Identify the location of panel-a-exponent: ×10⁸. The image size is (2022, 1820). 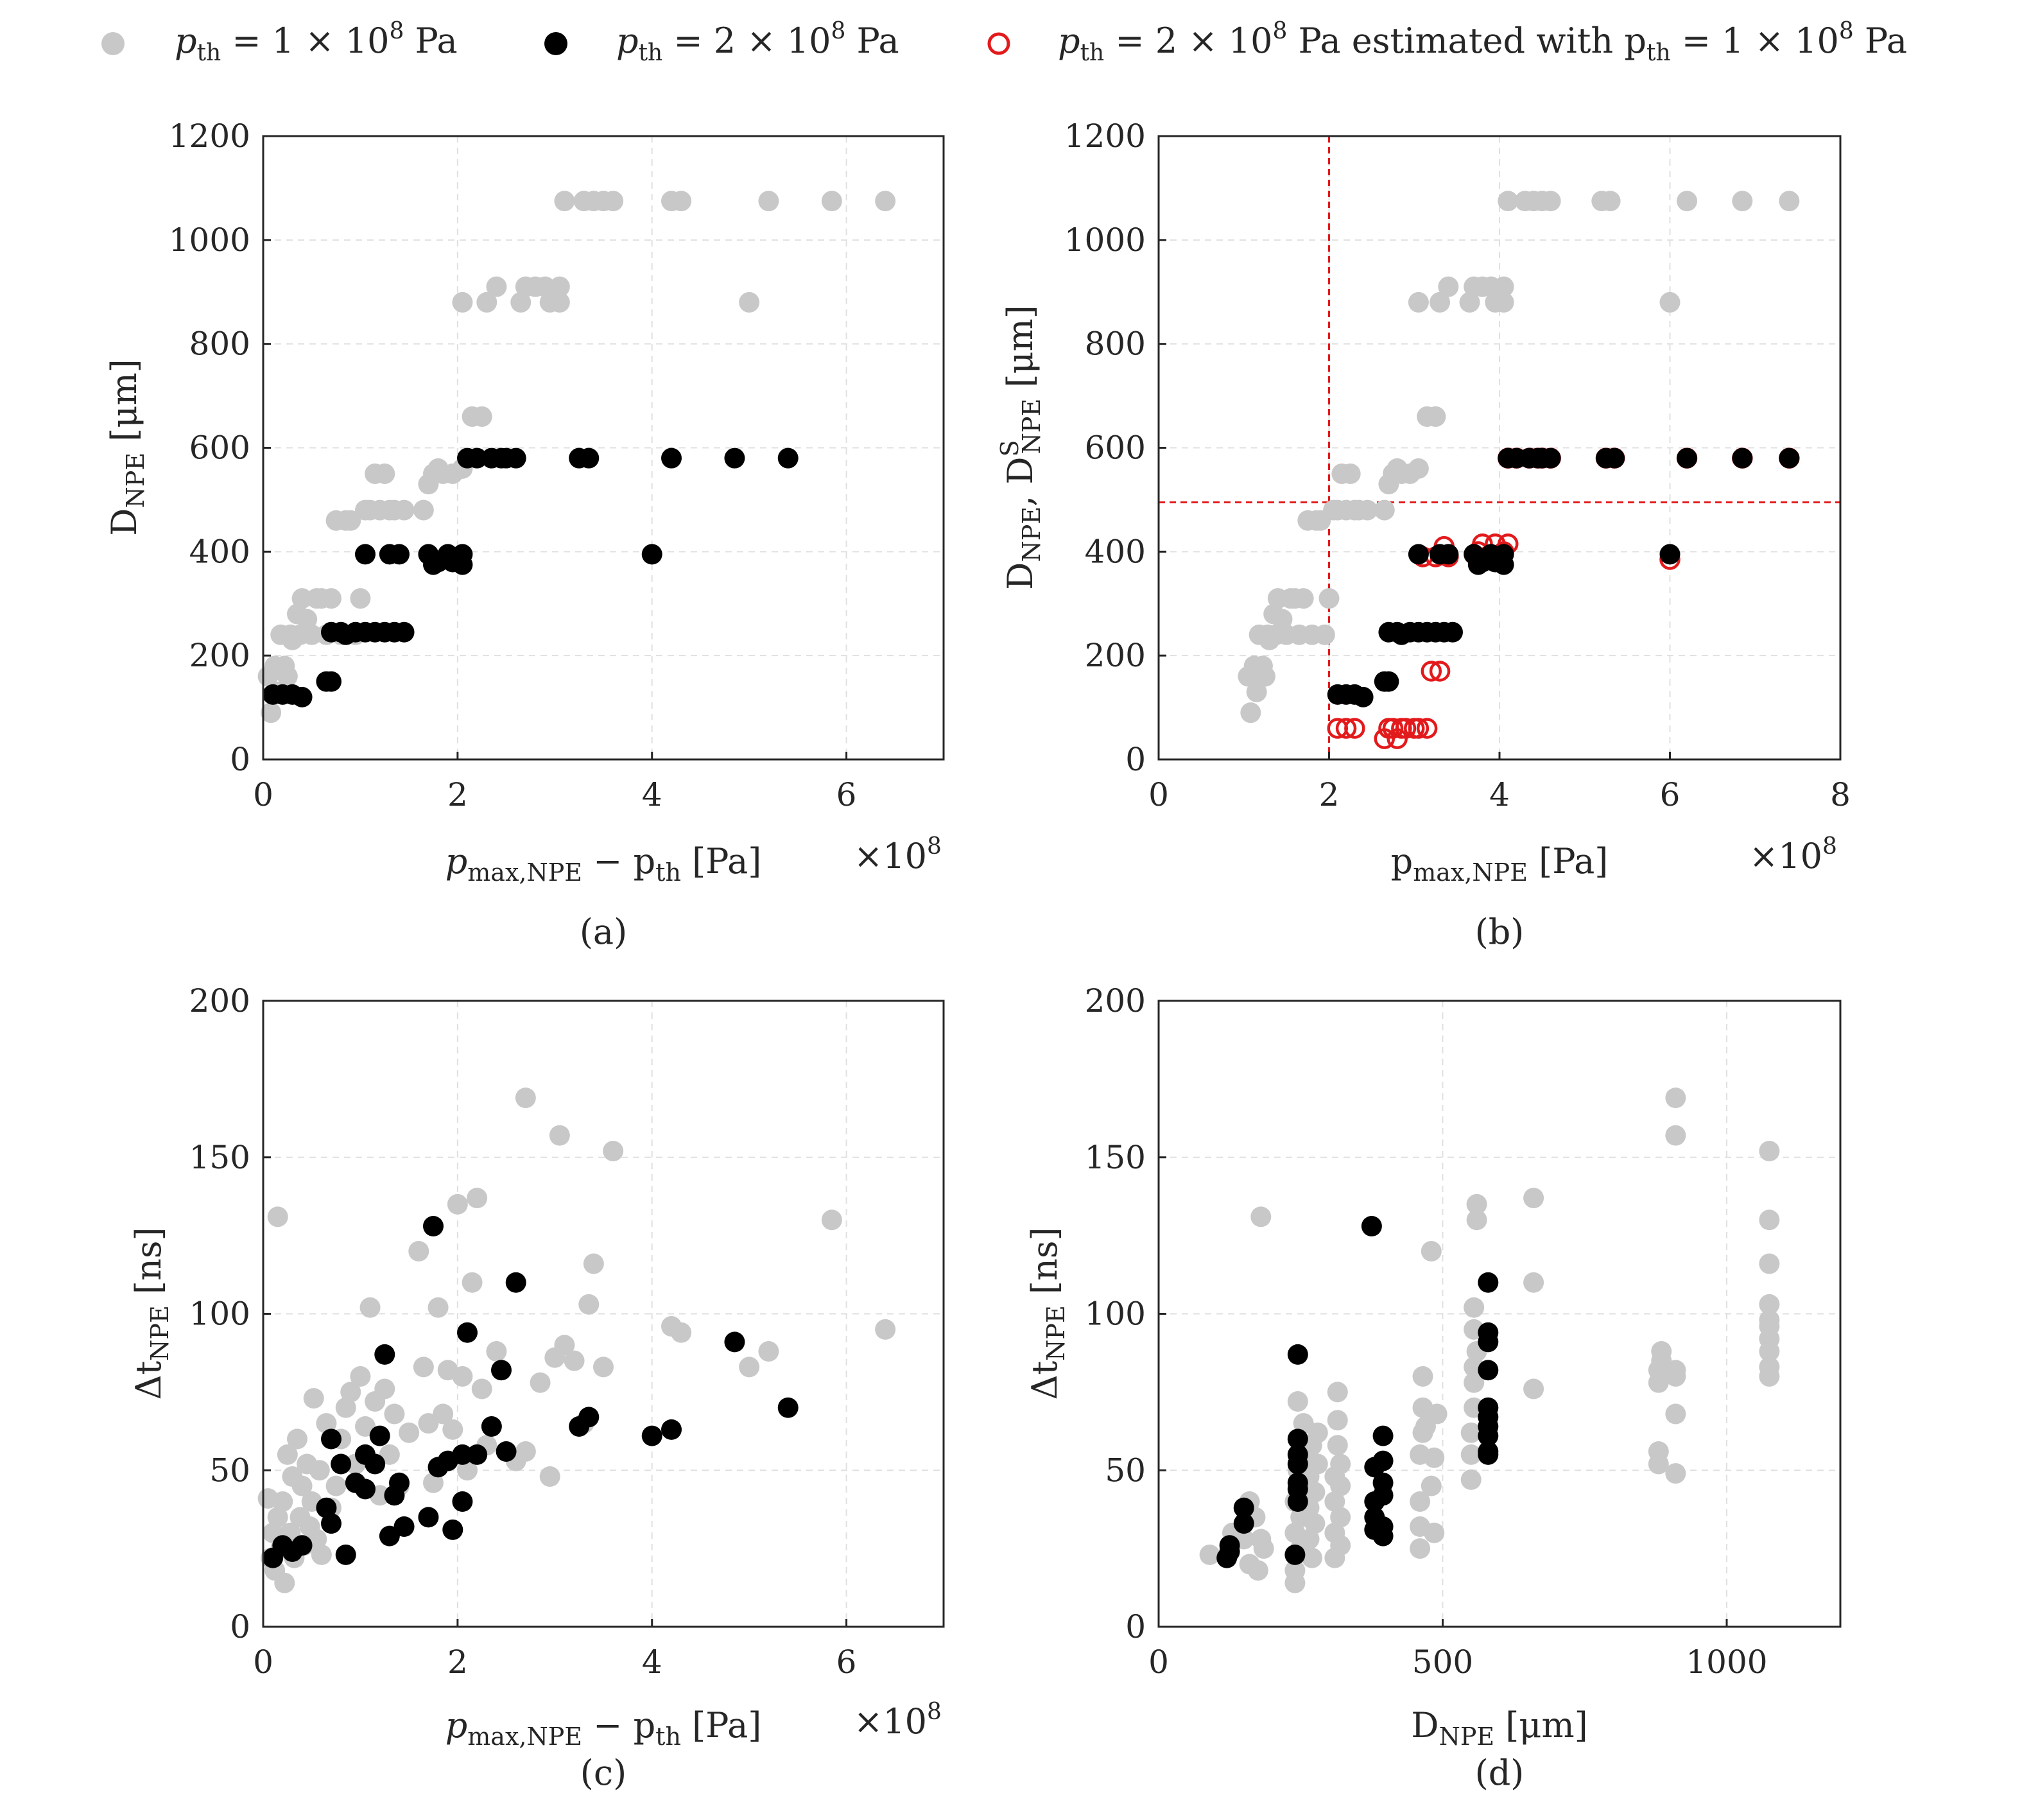
(898, 854).